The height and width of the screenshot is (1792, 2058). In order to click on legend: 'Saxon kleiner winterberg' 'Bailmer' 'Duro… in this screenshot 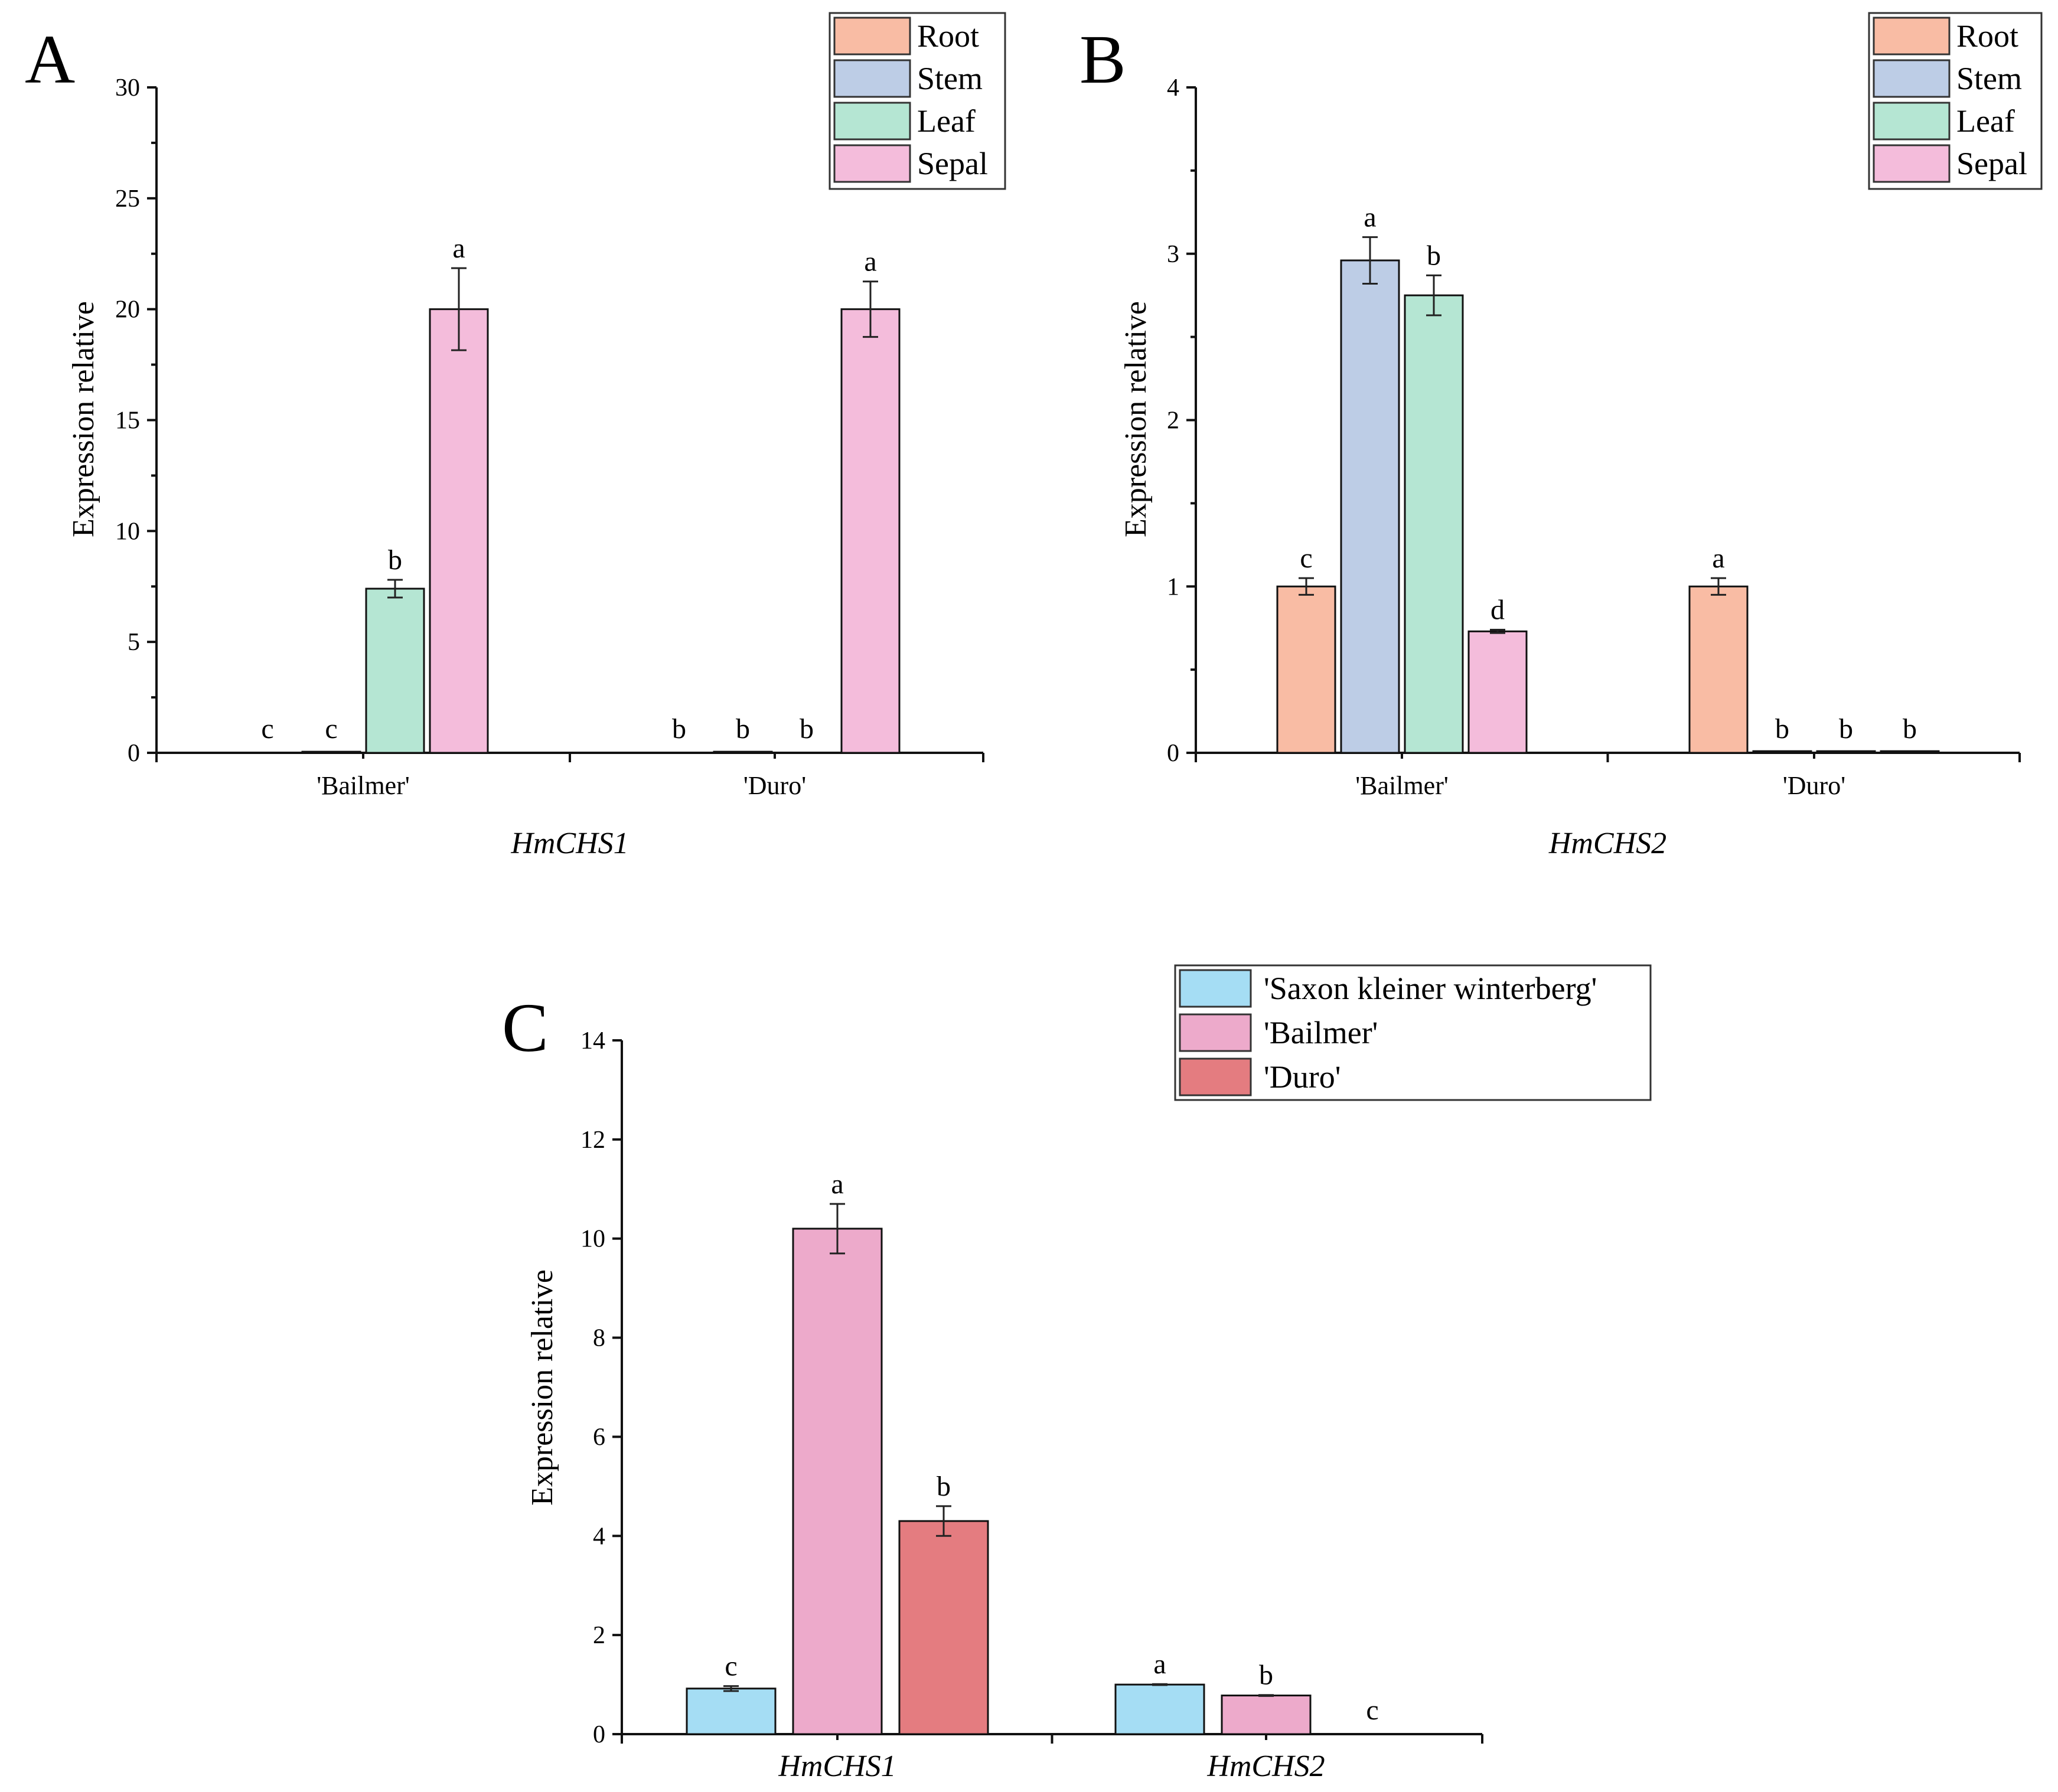, I will do `click(1413, 1032)`.